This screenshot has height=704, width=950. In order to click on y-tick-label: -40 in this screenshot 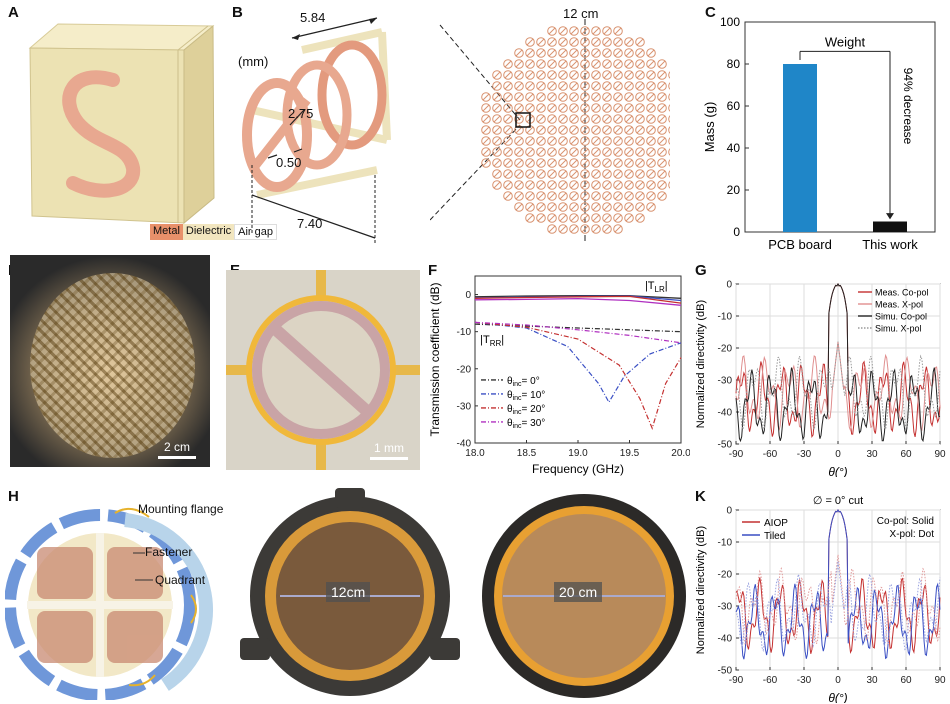, I will do `click(725, 639)`.